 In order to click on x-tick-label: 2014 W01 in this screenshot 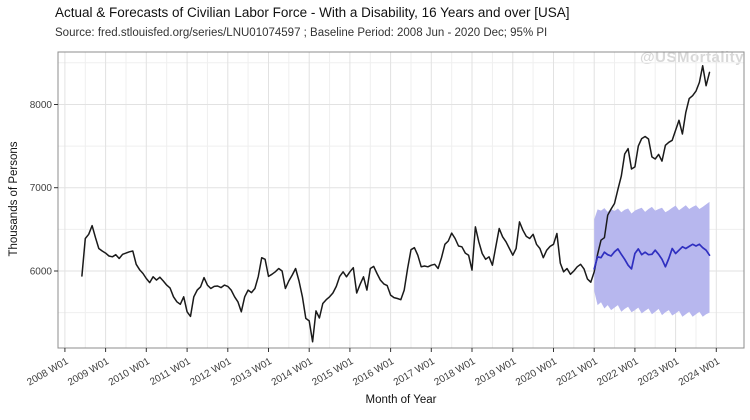, I will do `click(292, 372)`.